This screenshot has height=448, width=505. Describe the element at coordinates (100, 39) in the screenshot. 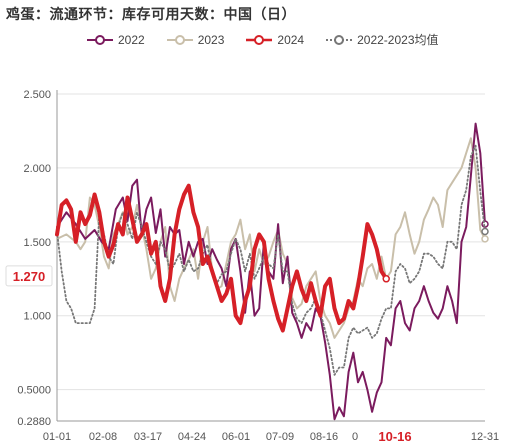

I see `legend-swatch-2022` at that location.